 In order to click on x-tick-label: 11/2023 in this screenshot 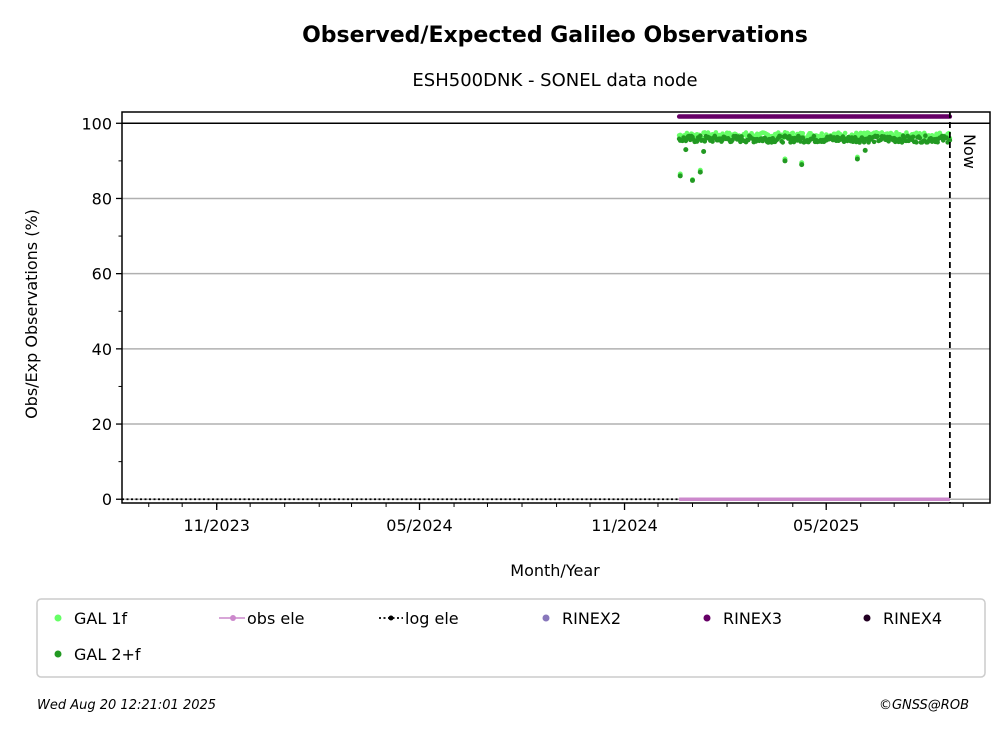, I will do `click(216, 525)`.